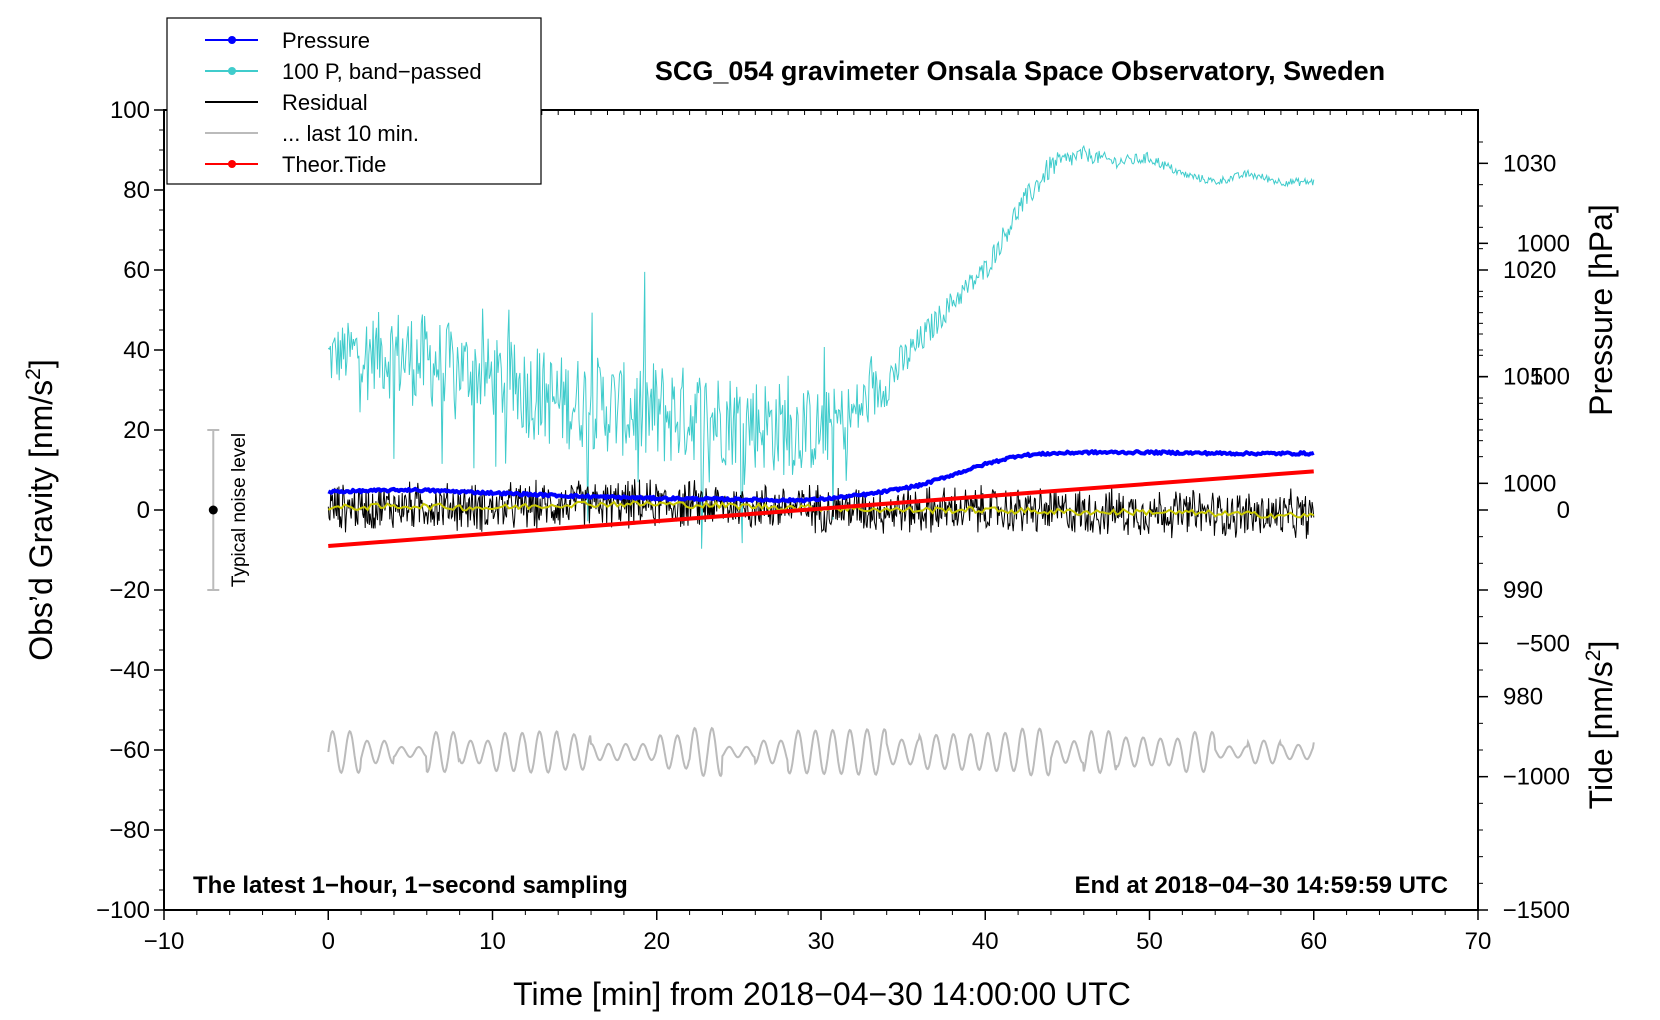 This screenshot has width=1660, height=1020. What do you see at coordinates (1601, 310) in the screenshot?
I see `y-axis-title-pressure: Pressure [hPa]` at bounding box center [1601, 310].